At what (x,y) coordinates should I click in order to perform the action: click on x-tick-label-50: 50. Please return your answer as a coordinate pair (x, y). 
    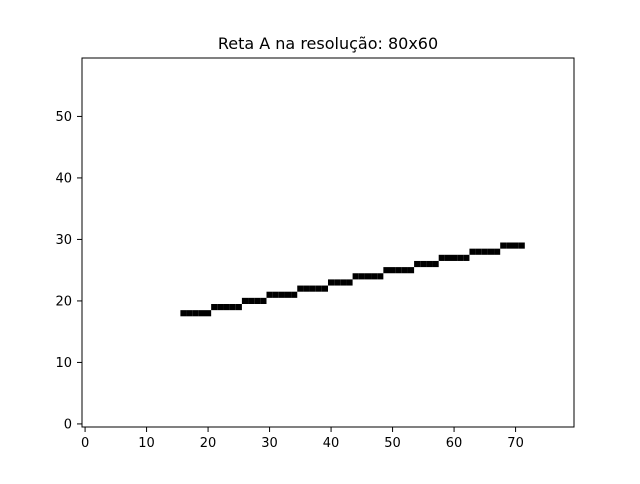
    Looking at the image, I should click on (392, 443).